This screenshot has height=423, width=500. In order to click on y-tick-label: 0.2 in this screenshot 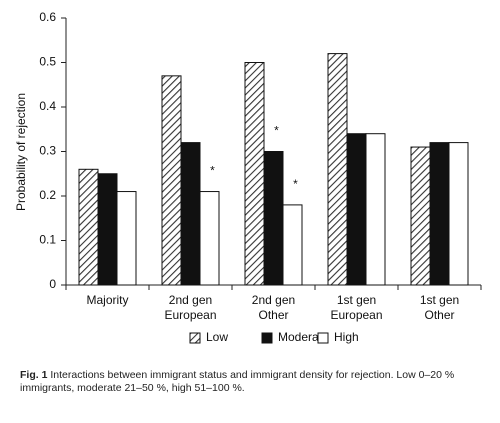, I will do `click(47, 195)`.